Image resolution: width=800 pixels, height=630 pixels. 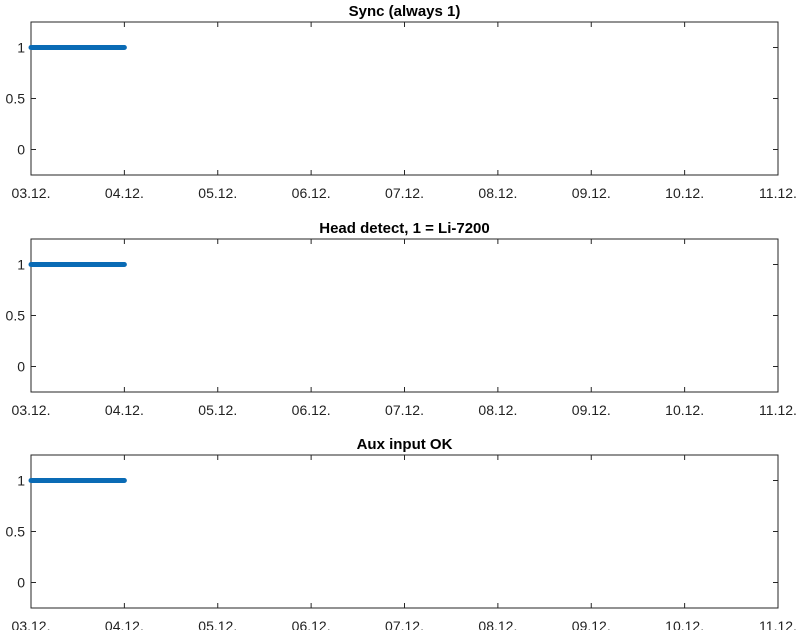 What do you see at coordinates (405, 11) in the screenshot?
I see `panel-title: Sync (always 1)` at bounding box center [405, 11].